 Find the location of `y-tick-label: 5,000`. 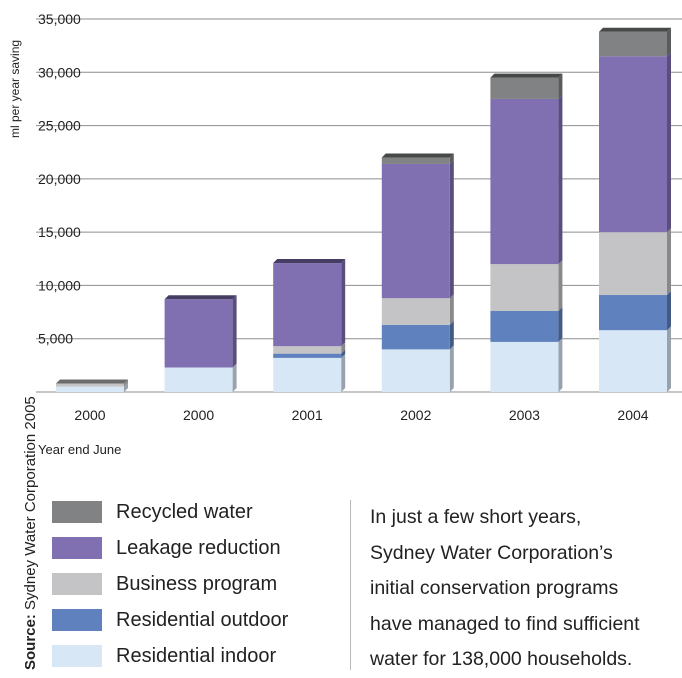

y-tick-label: 5,000 is located at coordinates (55, 339).